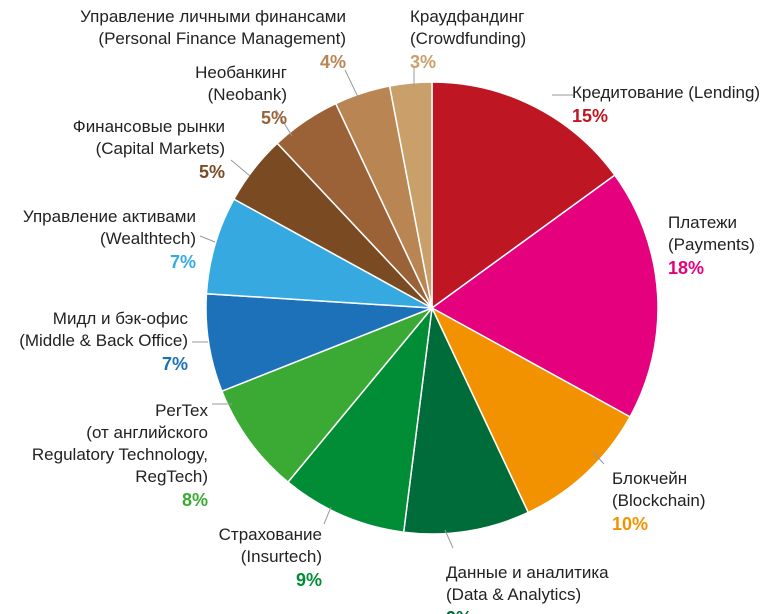 Image resolution: width=784 pixels, height=614 pixels. Describe the element at coordinates (702, 222) in the screenshot. I see `slice-name-line: Платежи` at that location.